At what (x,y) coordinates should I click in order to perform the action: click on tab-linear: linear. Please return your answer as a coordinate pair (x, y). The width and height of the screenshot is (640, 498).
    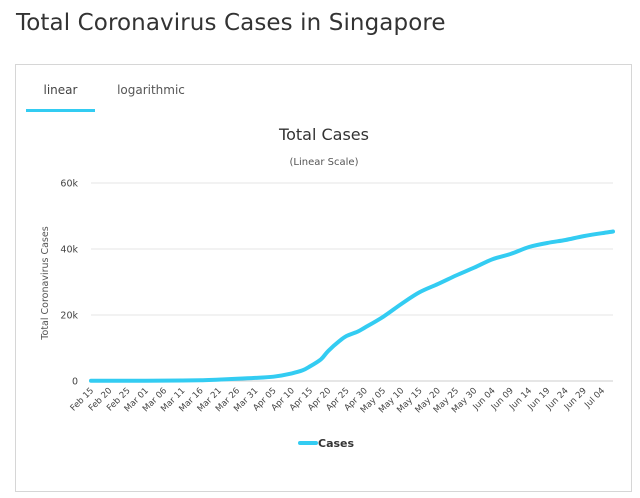
    Looking at the image, I should click on (60, 97).